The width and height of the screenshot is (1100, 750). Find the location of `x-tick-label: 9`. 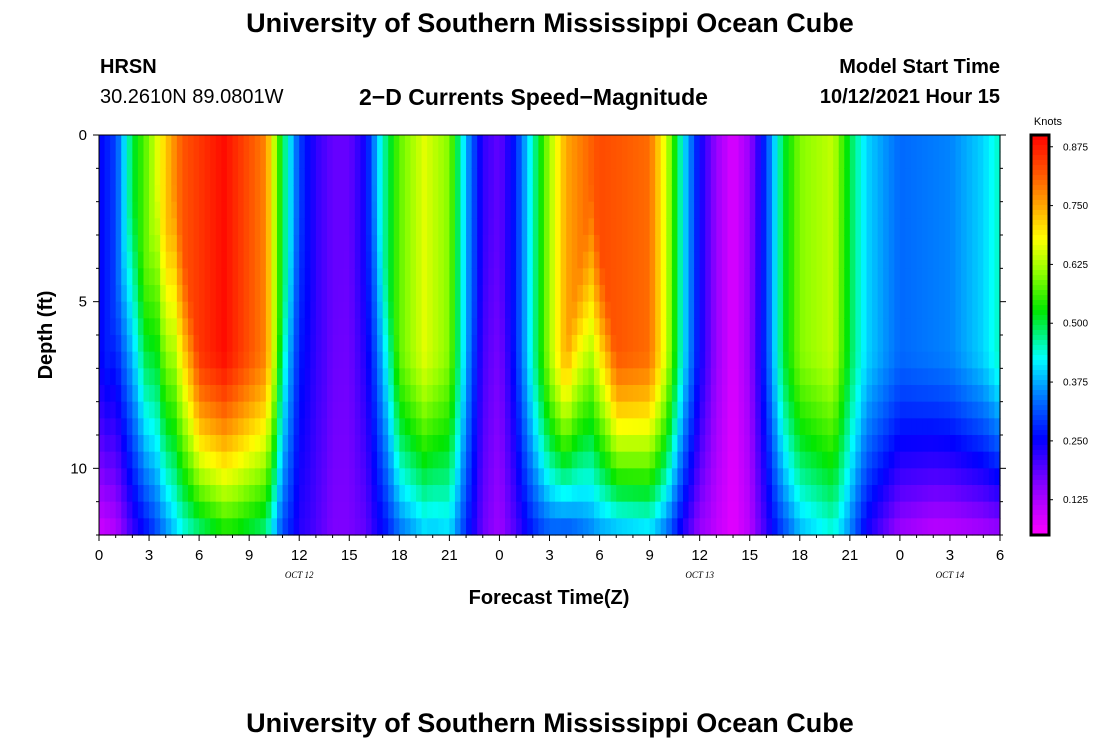

x-tick-label: 9 is located at coordinates (649, 555).